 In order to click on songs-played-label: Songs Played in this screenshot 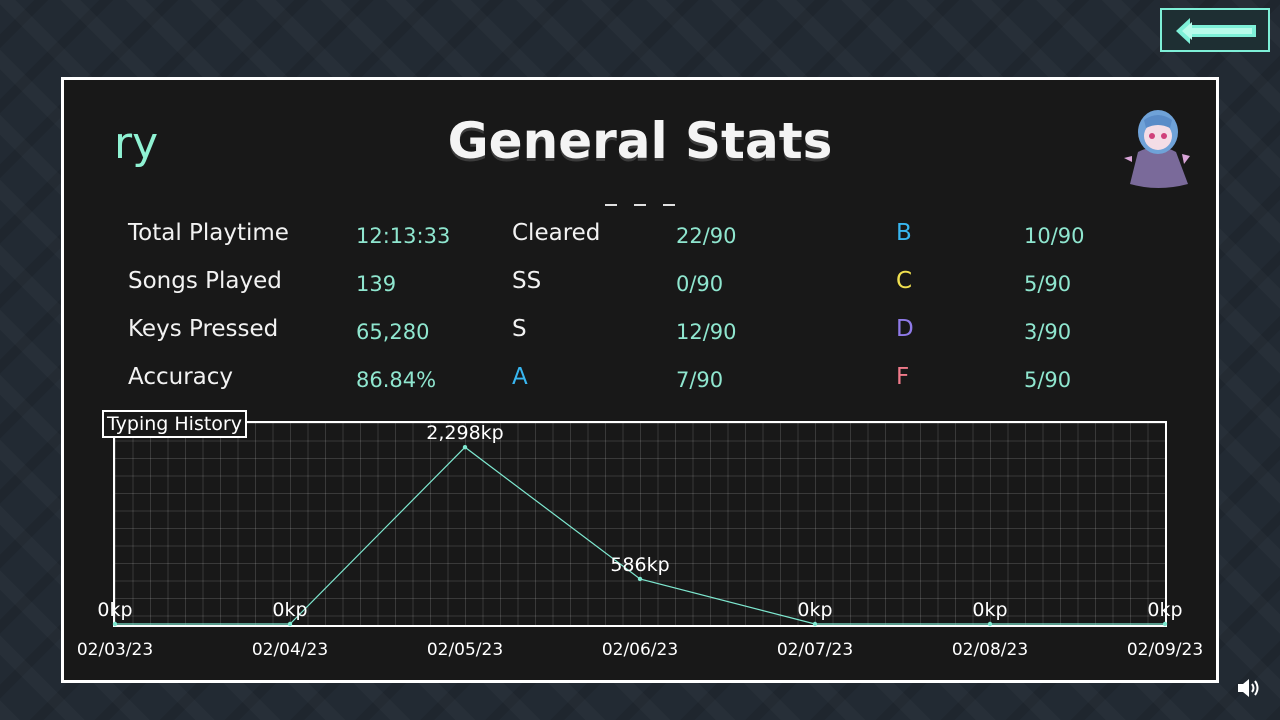, I will do `click(205, 281)`.